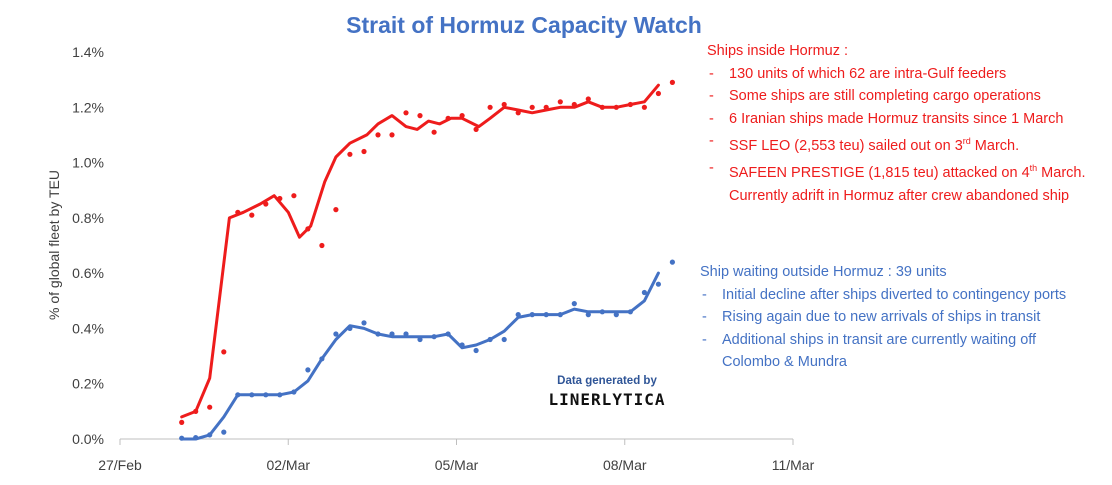 This screenshot has width=1112, height=485. Describe the element at coordinates (88, 273) in the screenshot. I see `y-tick-label: 0.6%` at that location.